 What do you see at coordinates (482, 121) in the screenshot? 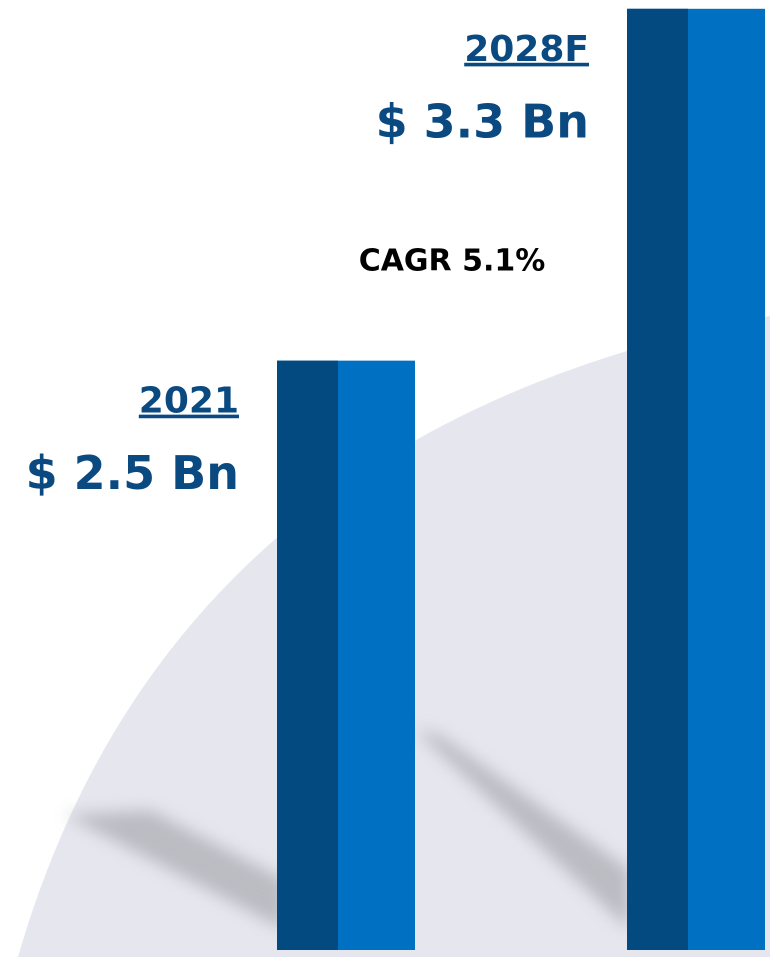
I see `value-label: $ 3.3 Bn` at bounding box center [482, 121].